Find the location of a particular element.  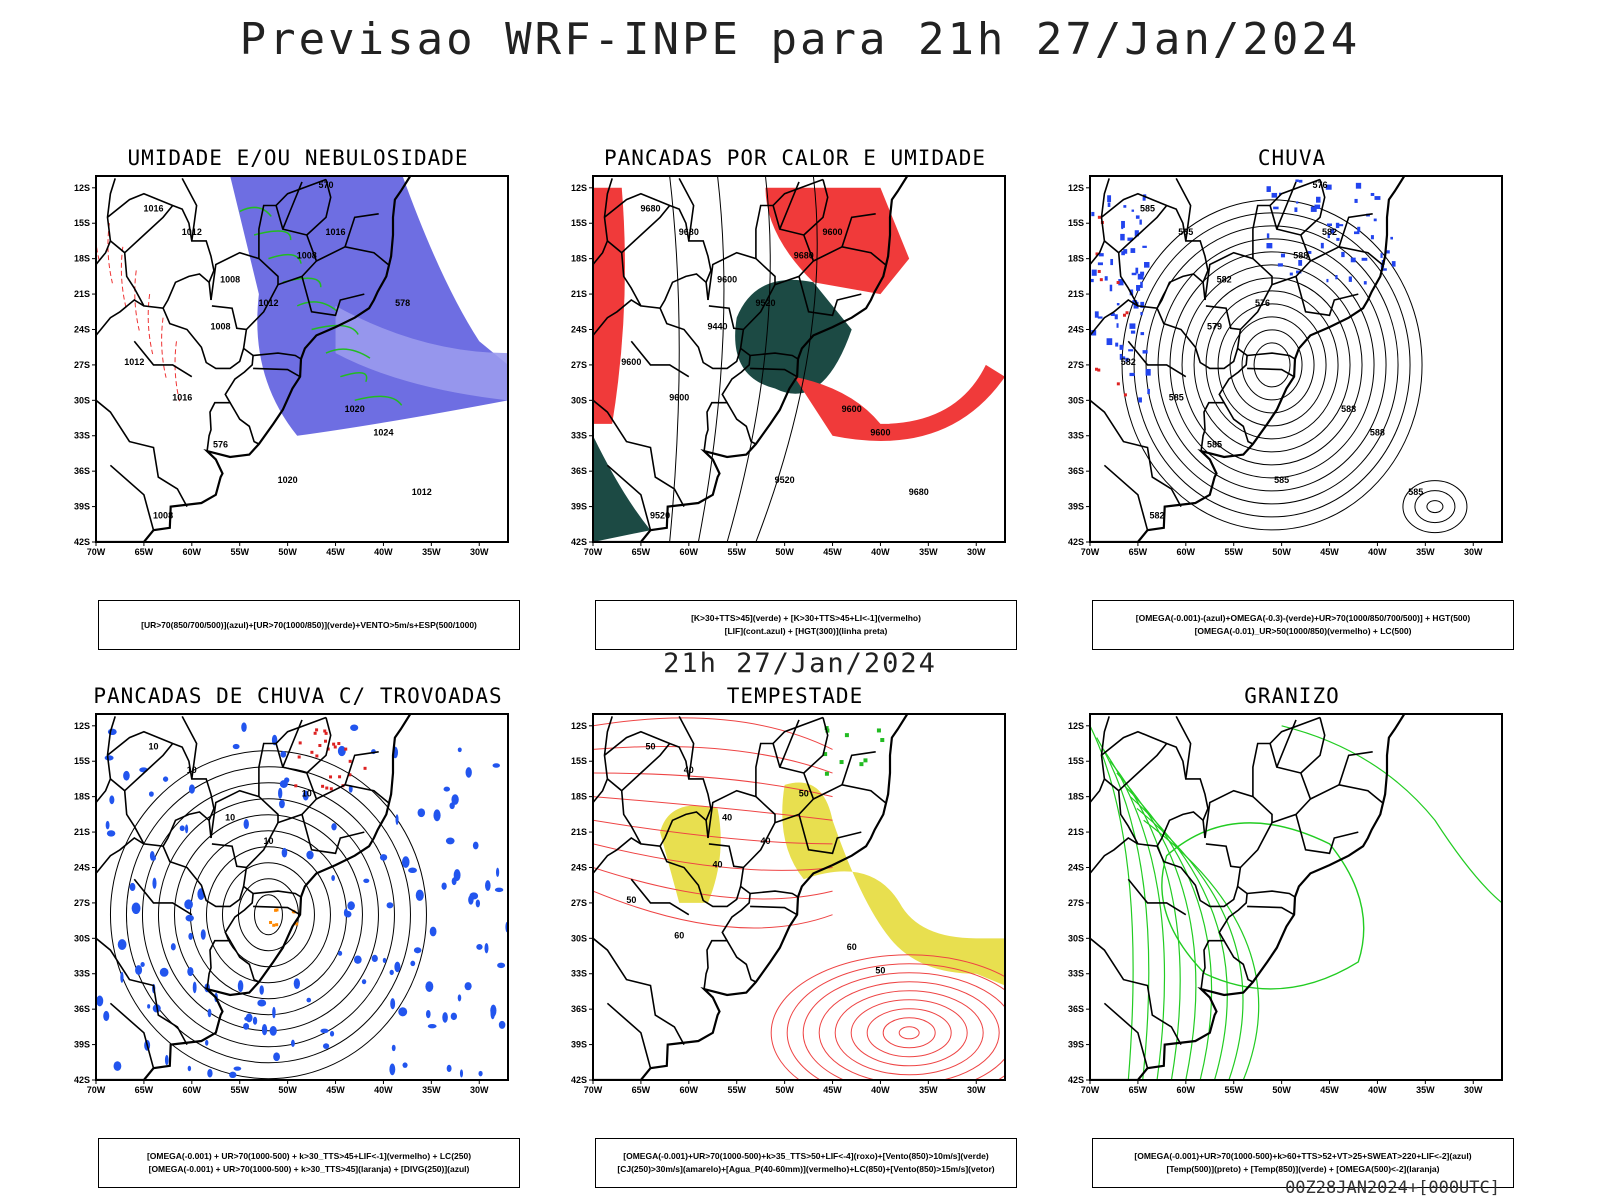

coastline is located at coordinates (254, 897).